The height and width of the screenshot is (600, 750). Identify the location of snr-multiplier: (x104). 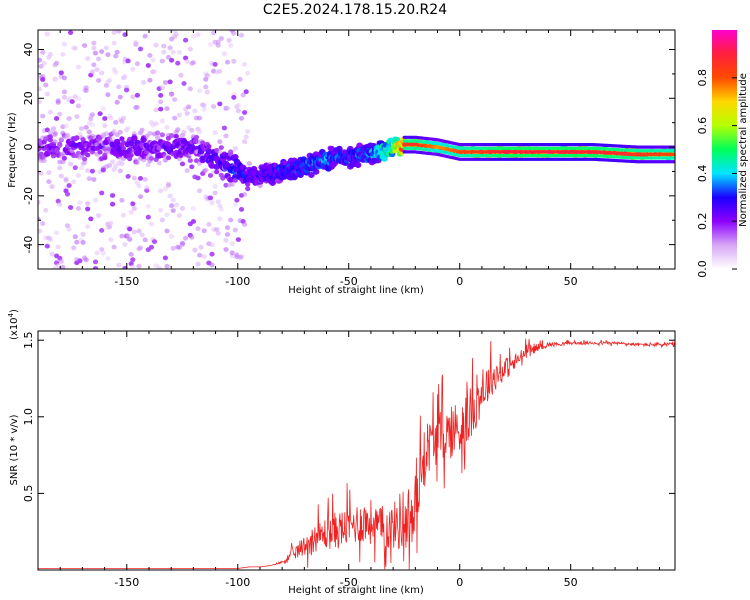
(13, 324).